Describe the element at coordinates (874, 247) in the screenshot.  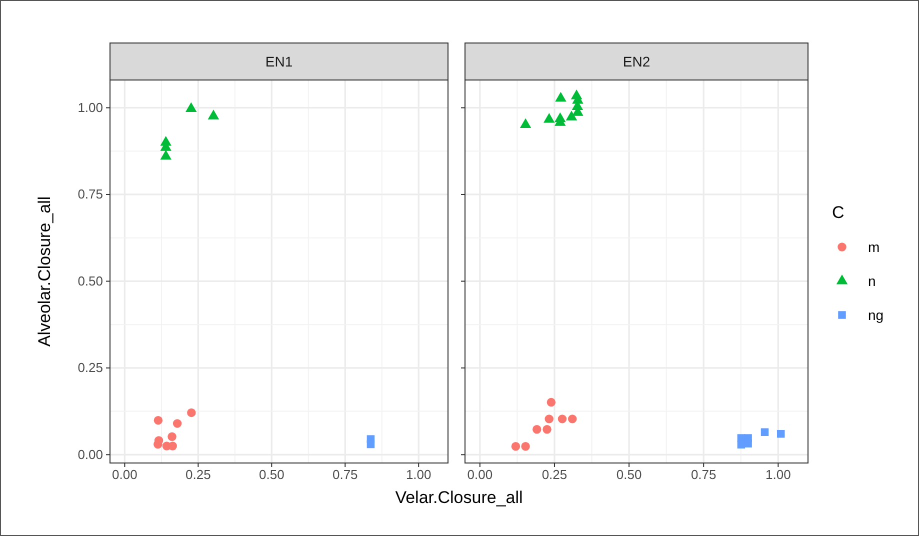
I see `legend-label: m` at that location.